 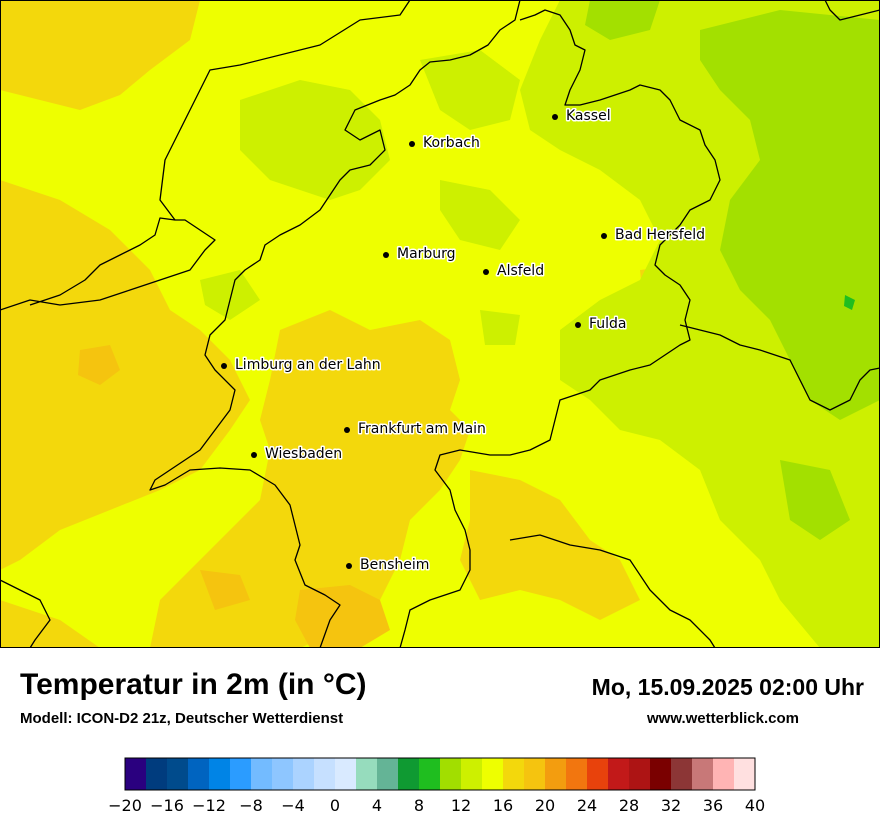 I want to click on warmer-areas, so click(x=234, y=496).